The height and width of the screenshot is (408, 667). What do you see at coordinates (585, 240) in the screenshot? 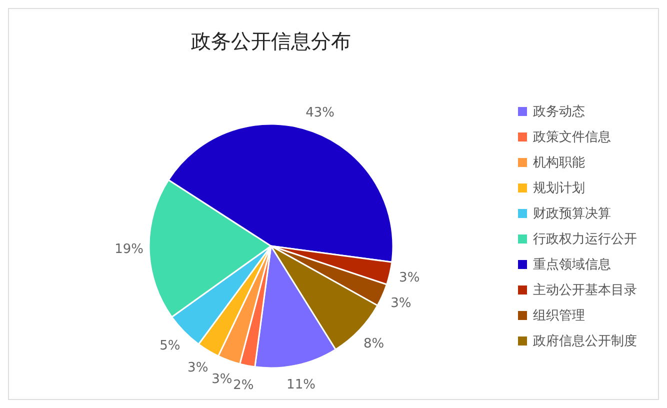
I see `legend-label: 行政权力运行公开` at bounding box center [585, 240].